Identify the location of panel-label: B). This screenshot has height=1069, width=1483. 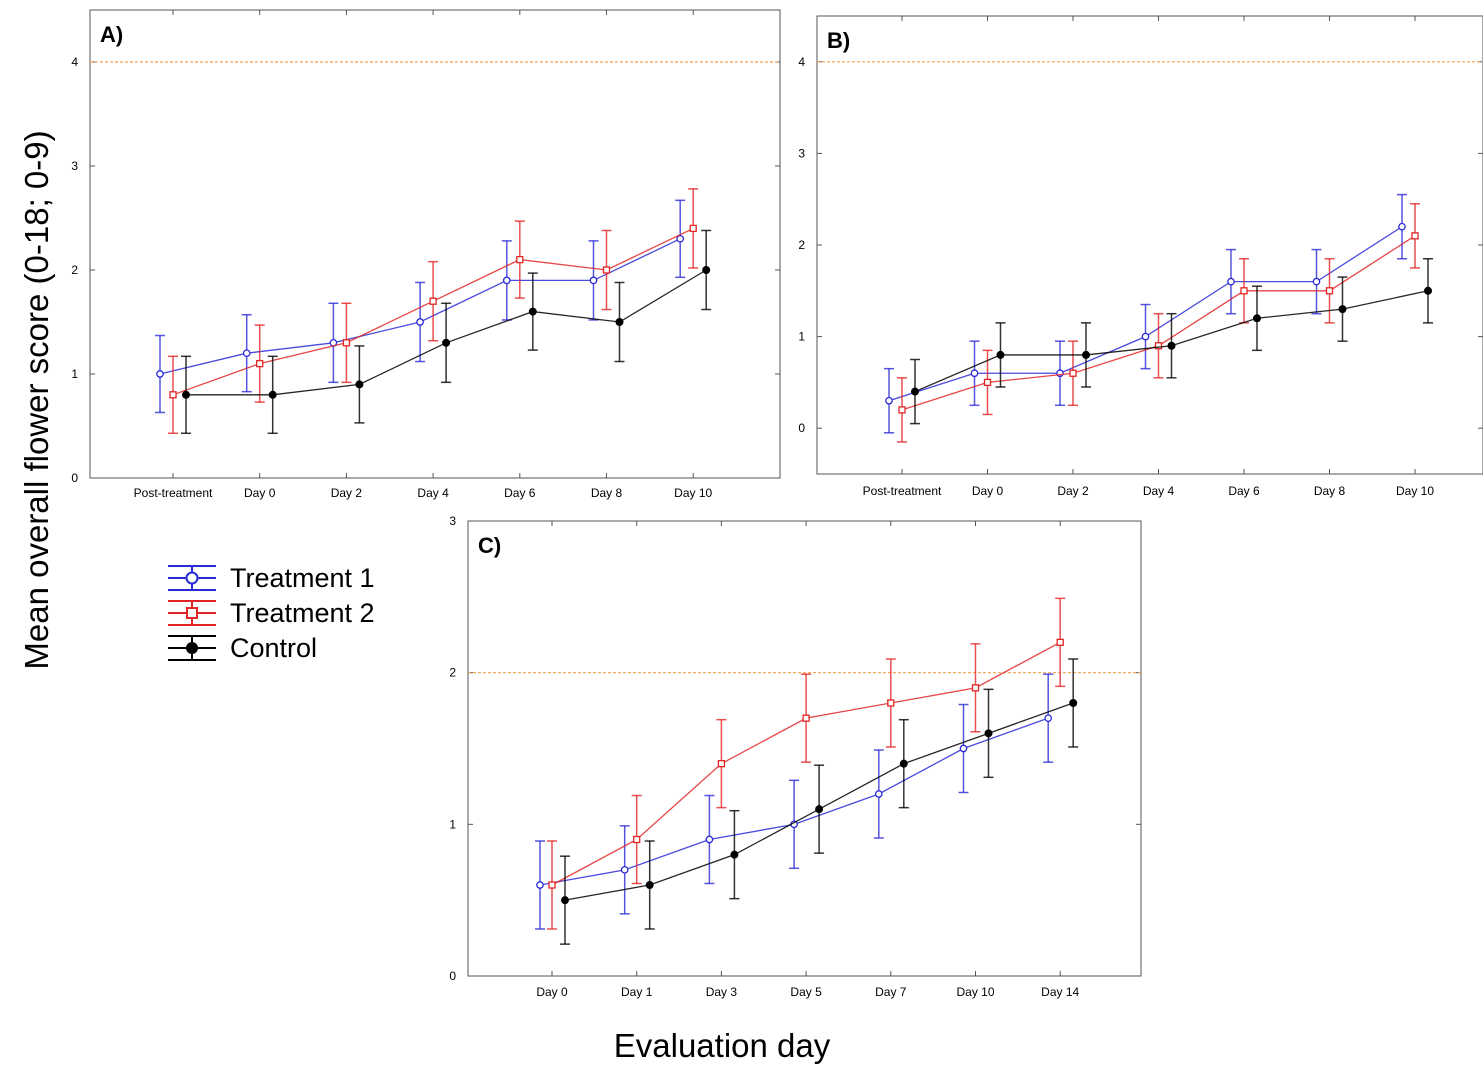
(838, 40).